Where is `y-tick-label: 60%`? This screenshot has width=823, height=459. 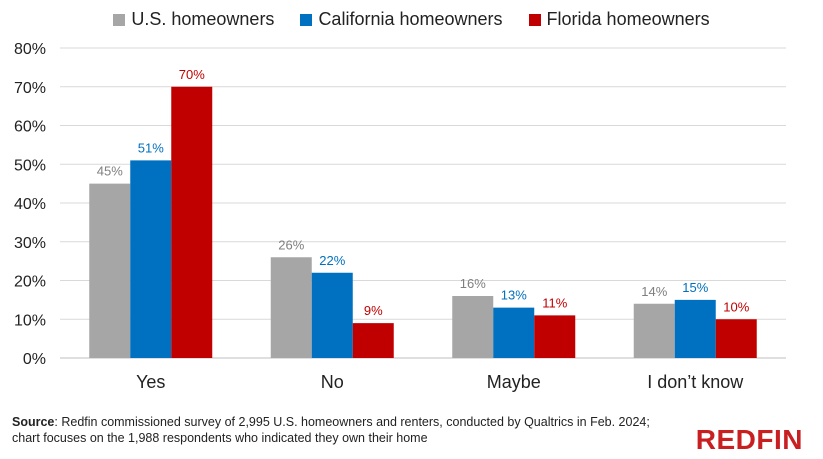
y-tick-label: 60% is located at coordinates (30, 127).